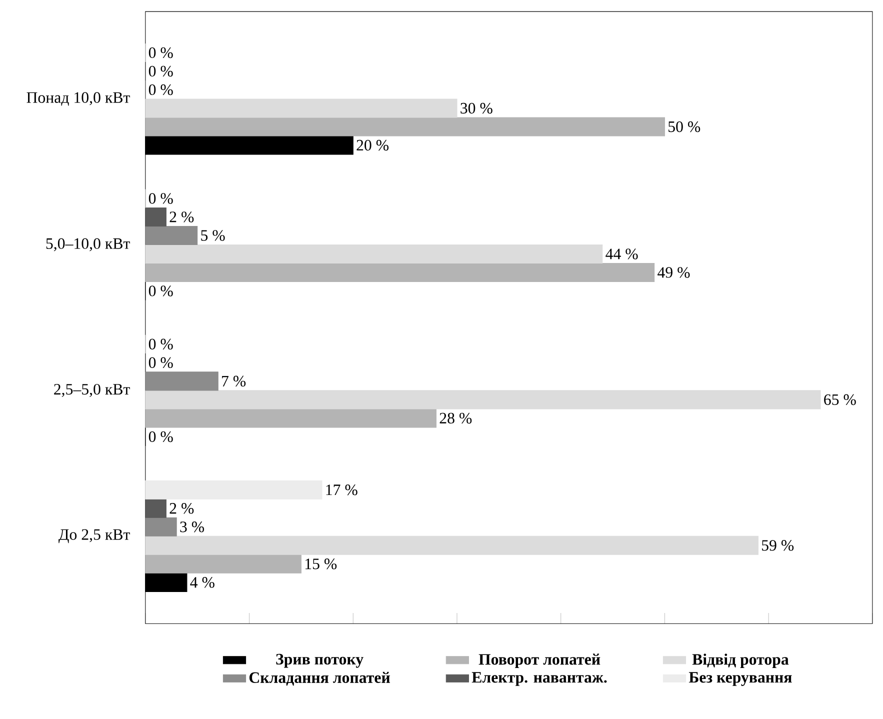  What do you see at coordinates (840, 400) in the screenshot?
I see `data-label: 65 %` at bounding box center [840, 400].